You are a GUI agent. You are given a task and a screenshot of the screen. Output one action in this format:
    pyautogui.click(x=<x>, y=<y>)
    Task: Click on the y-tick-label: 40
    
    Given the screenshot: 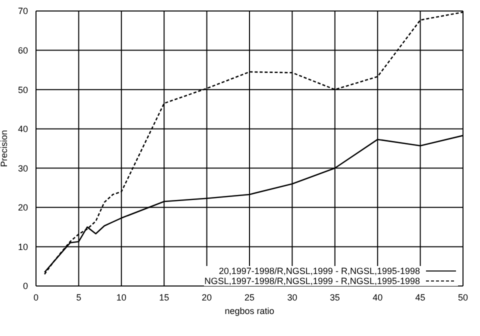 What is the action you would take?
    pyautogui.click(x=23, y=129)
    